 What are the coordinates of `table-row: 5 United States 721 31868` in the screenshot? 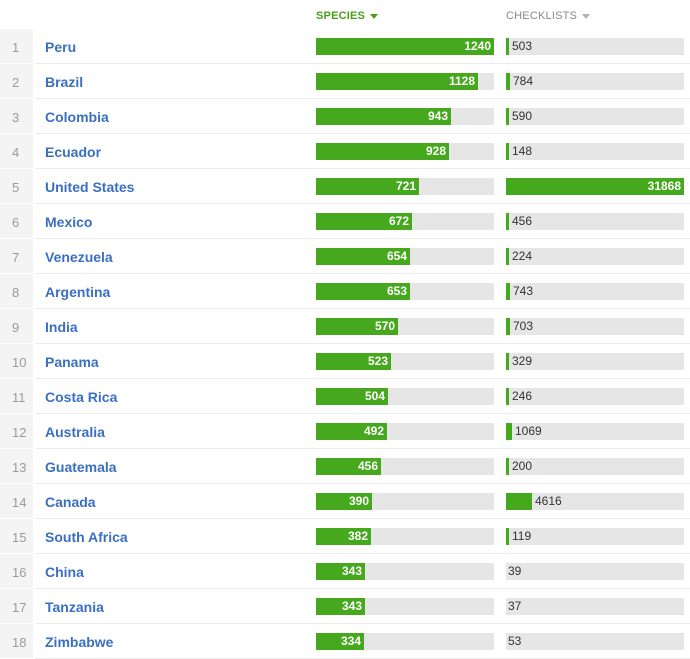 It's located at (345, 186).